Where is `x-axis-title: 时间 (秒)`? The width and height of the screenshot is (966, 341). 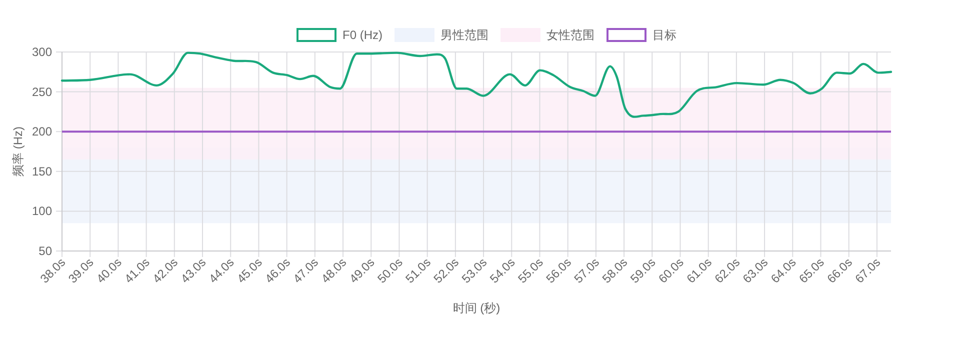
x-axis-title: 时间 (秒) is located at coordinates (476, 308).